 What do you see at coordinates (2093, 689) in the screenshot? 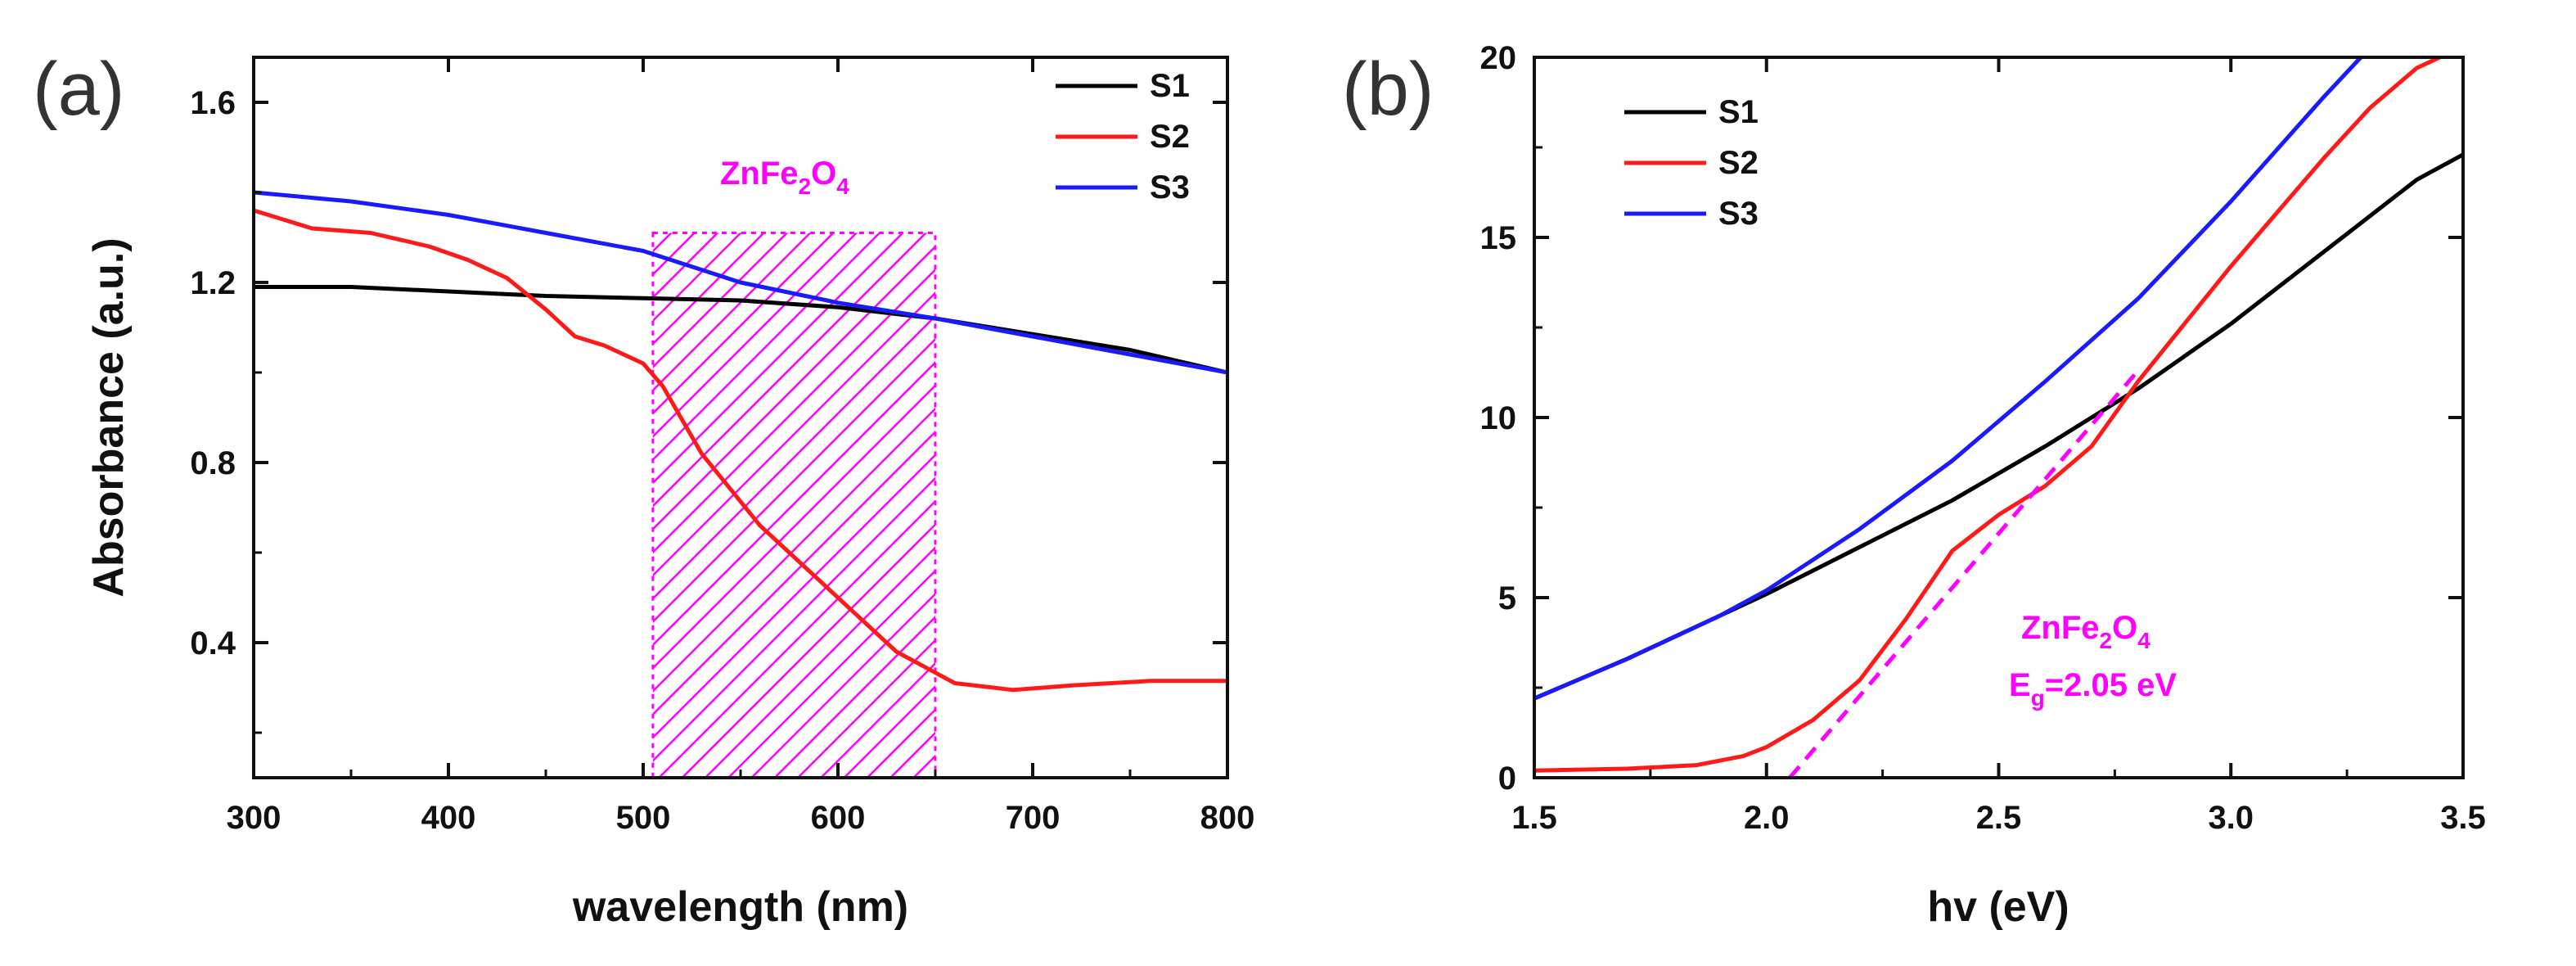
I see `bandgap-label-b: Eg=2.05 eV` at bounding box center [2093, 689].